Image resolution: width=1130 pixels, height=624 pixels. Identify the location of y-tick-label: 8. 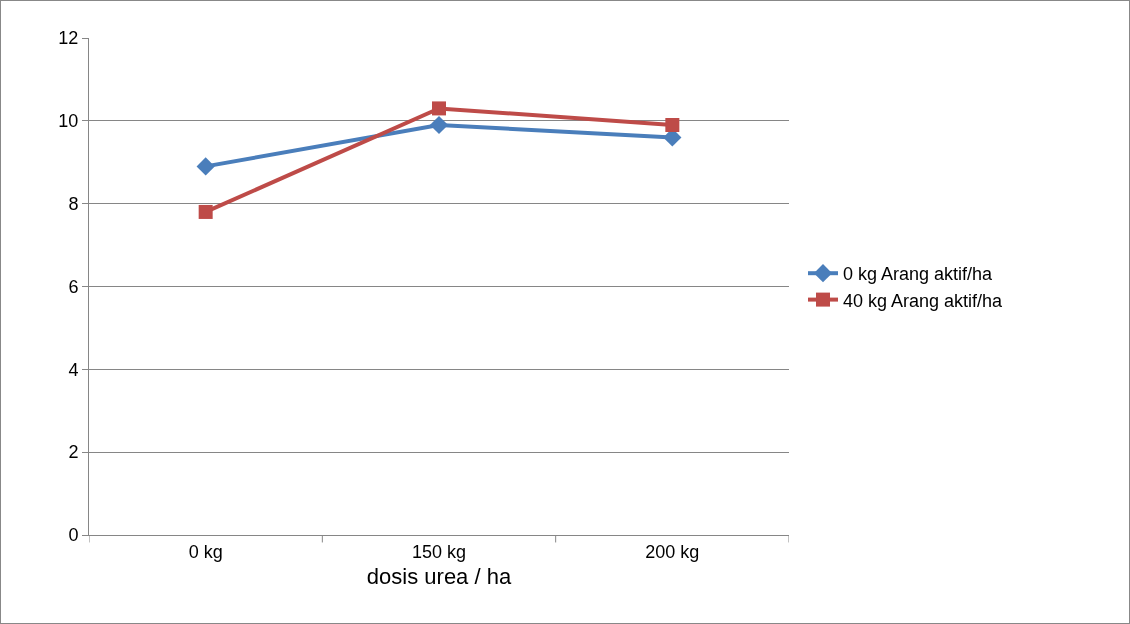
(73, 203).